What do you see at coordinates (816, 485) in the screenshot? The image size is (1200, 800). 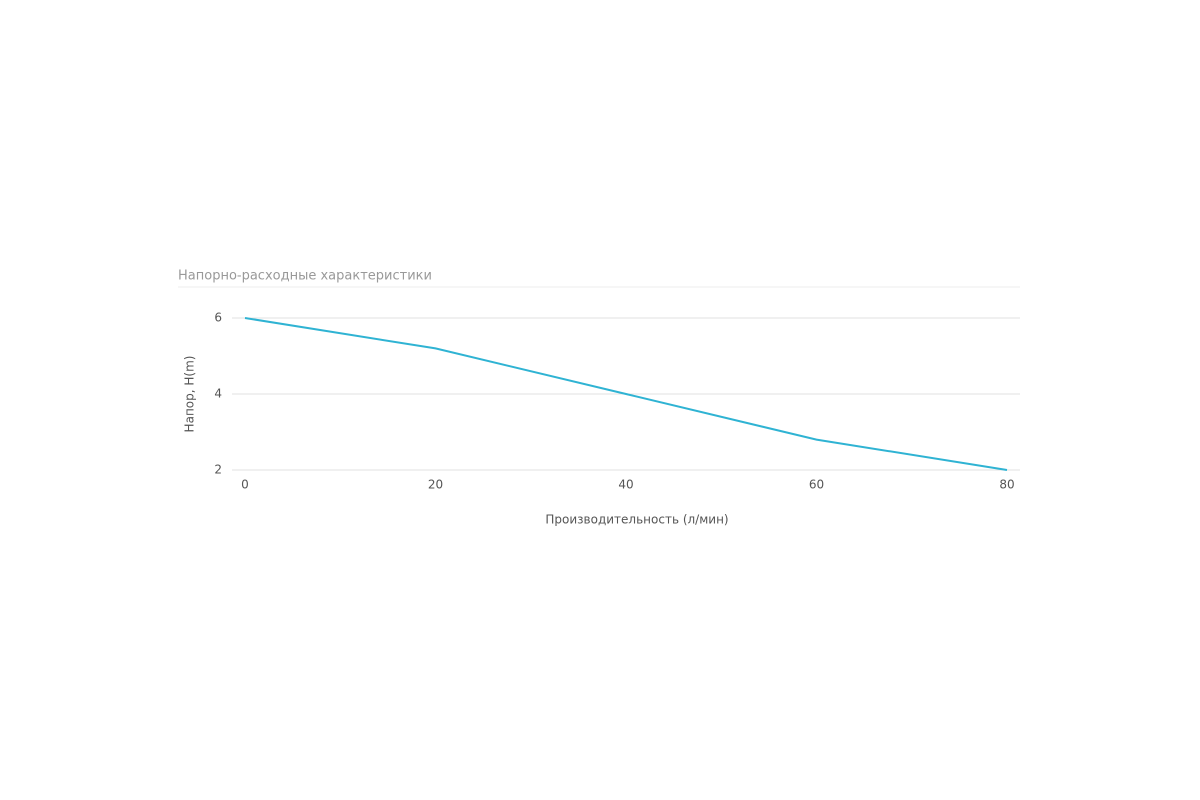 I see `x-tick-label: 60` at bounding box center [816, 485].